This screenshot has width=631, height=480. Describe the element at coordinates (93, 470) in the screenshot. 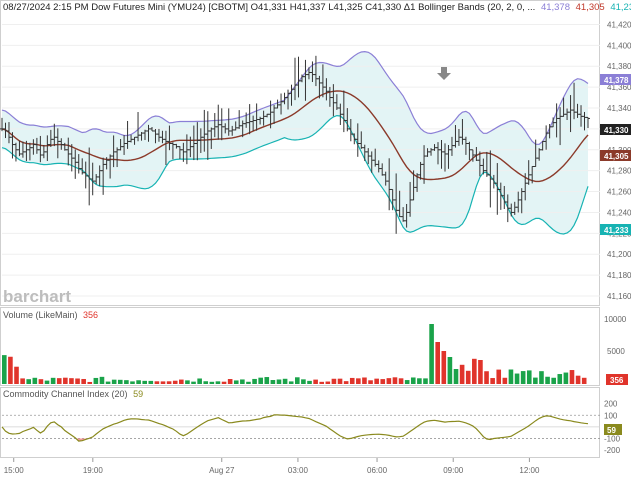

I see `time-tick-label: 19:00` at that location.